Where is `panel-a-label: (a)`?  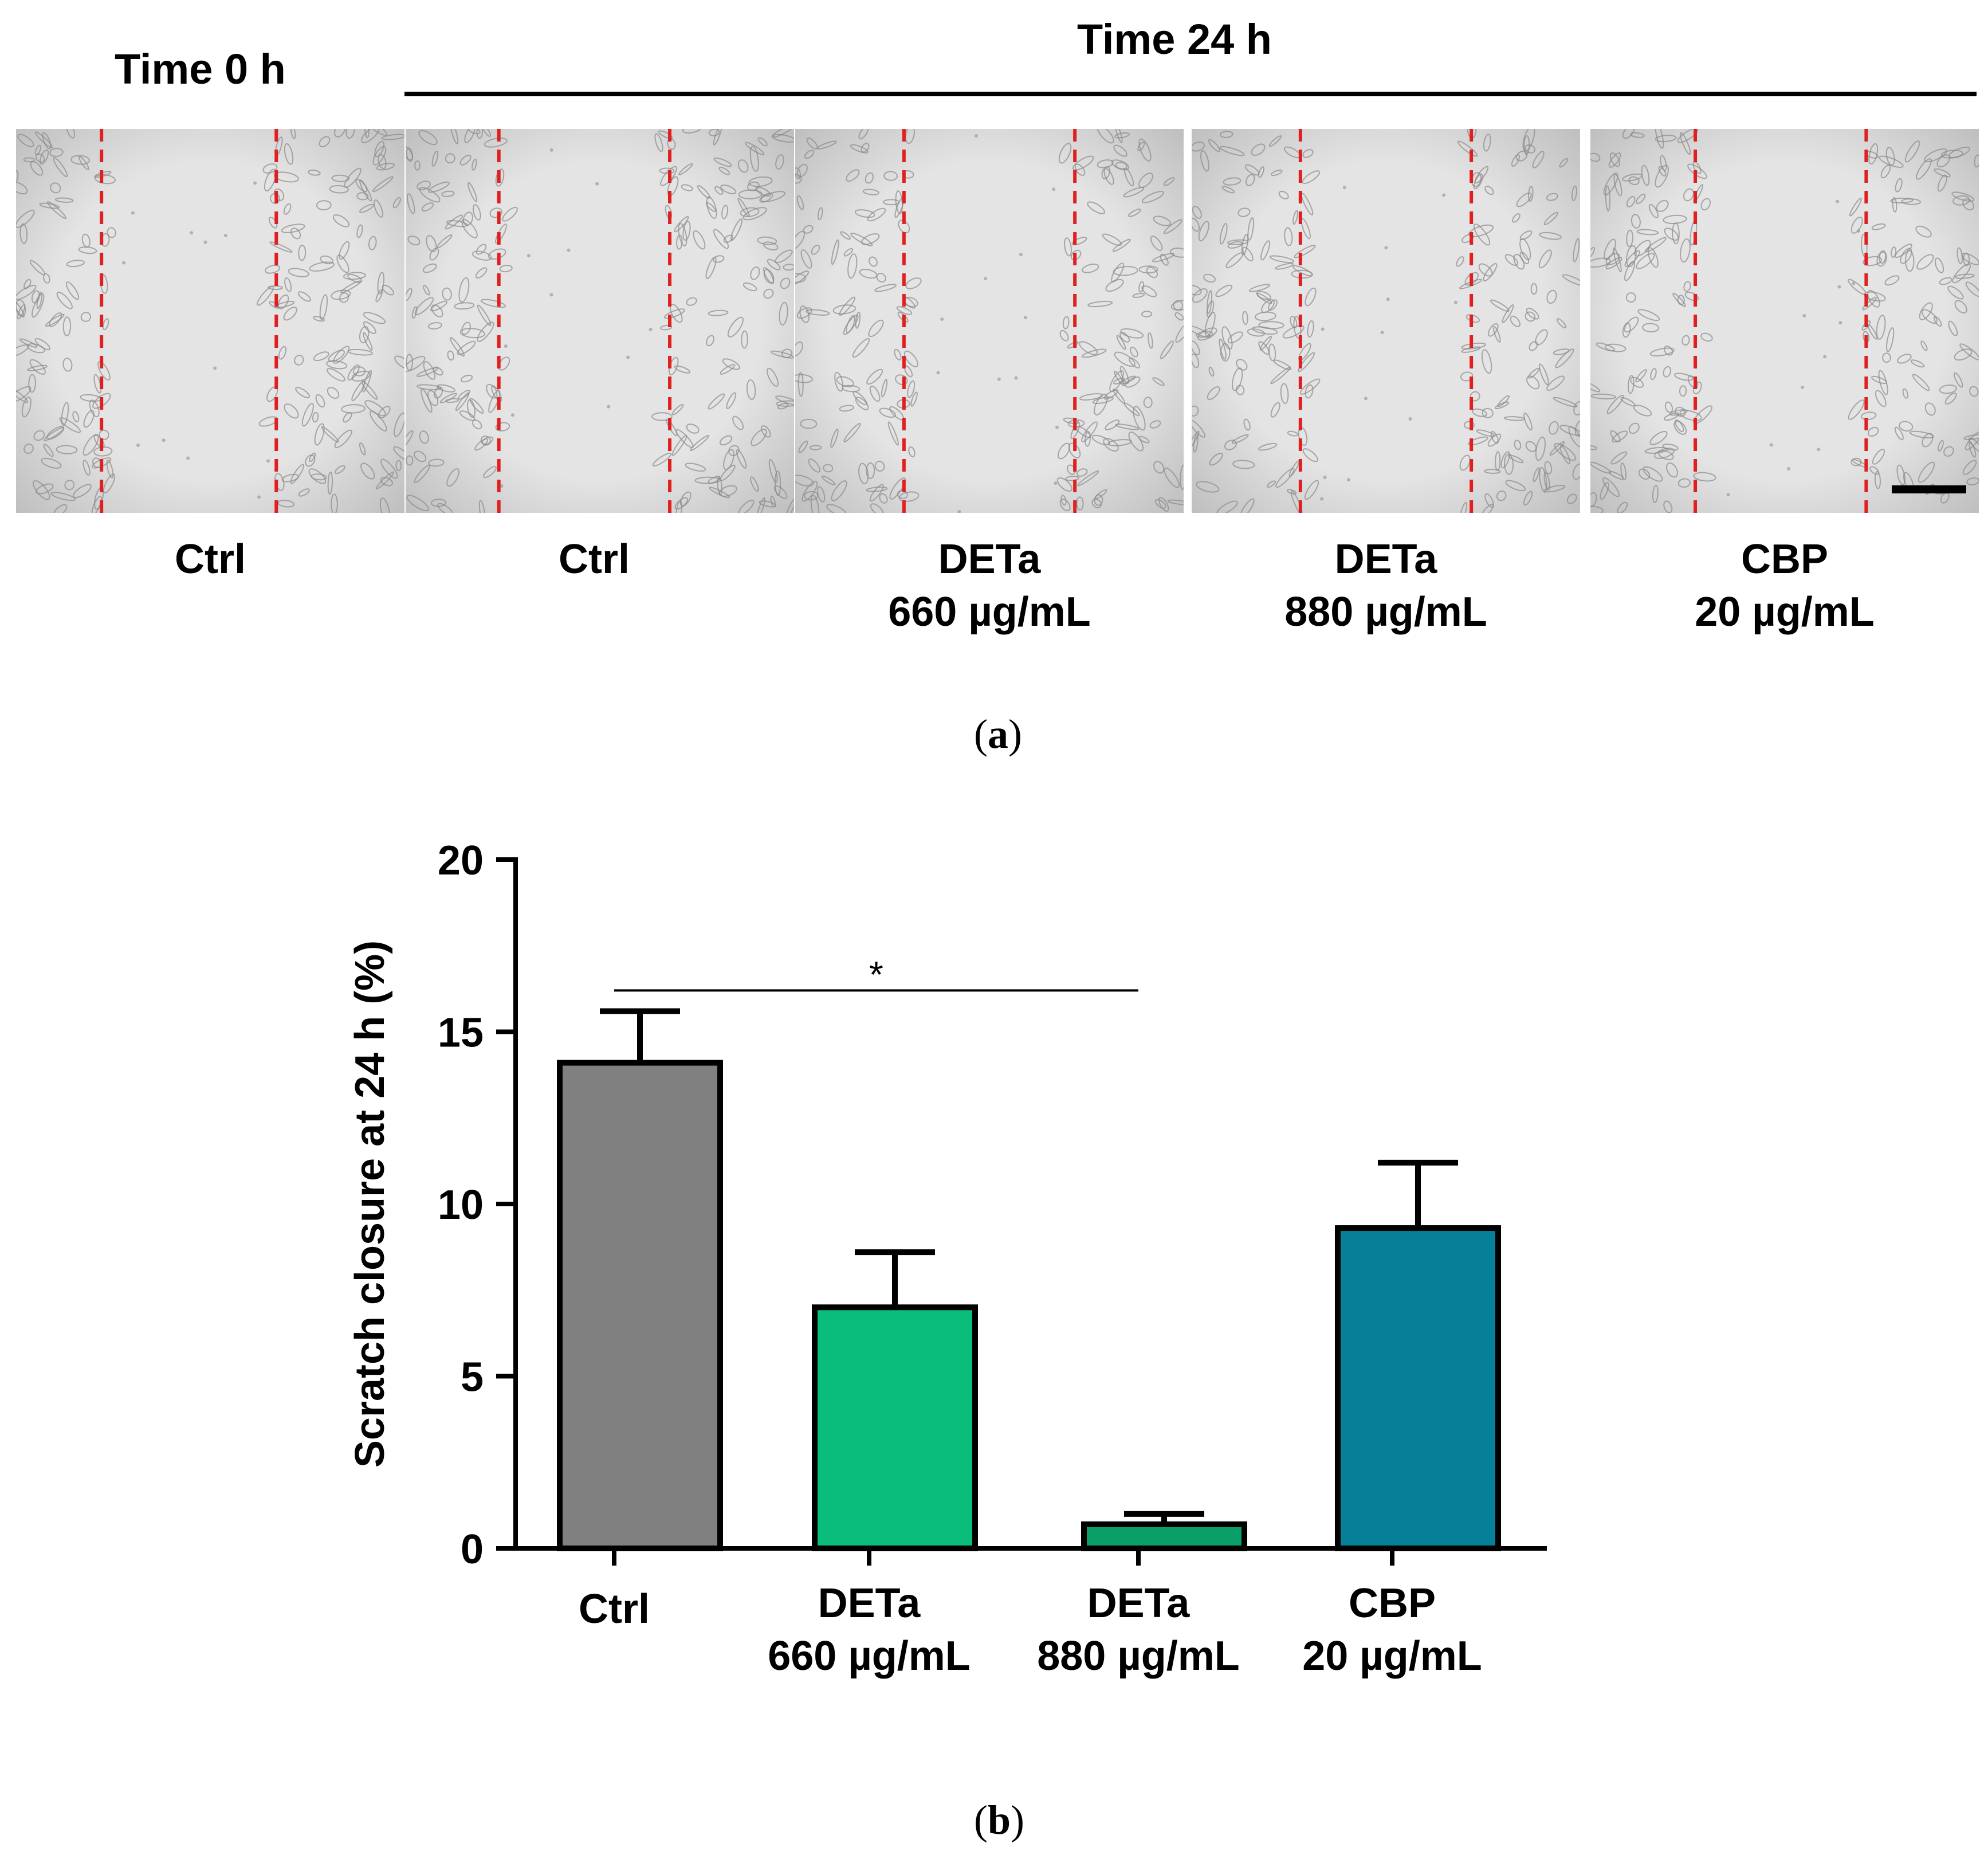 panel-a-label: (a) is located at coordinates (998, 734).